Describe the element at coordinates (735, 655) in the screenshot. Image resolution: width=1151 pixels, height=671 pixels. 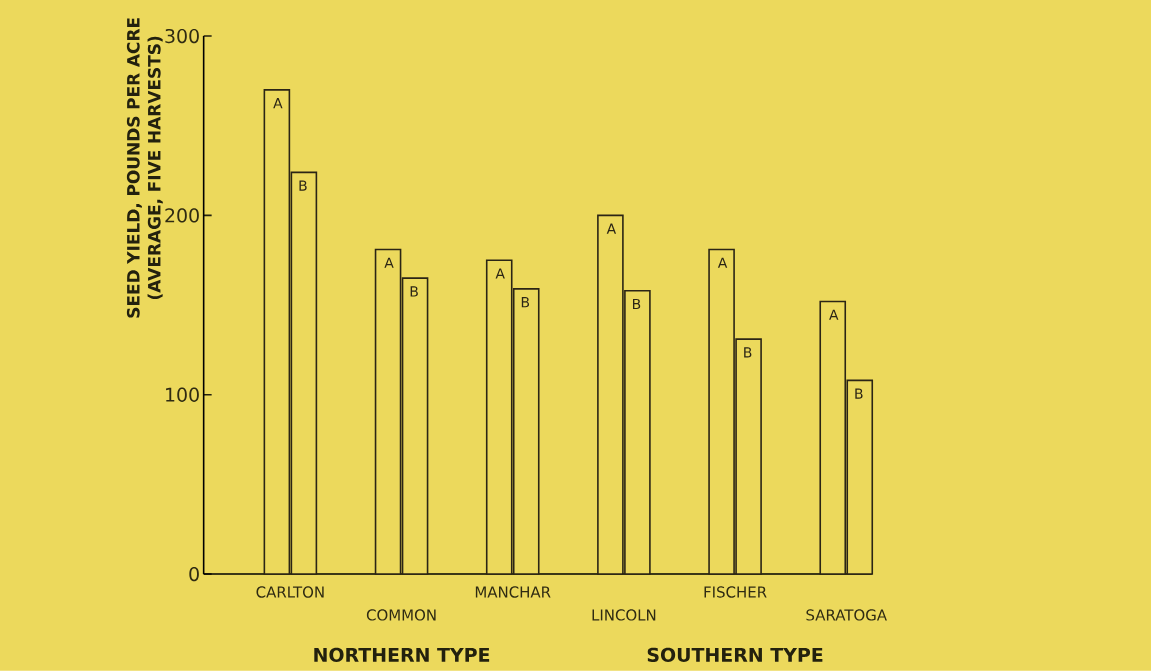
I see `text: SOUTHERN TYPE` at that location.